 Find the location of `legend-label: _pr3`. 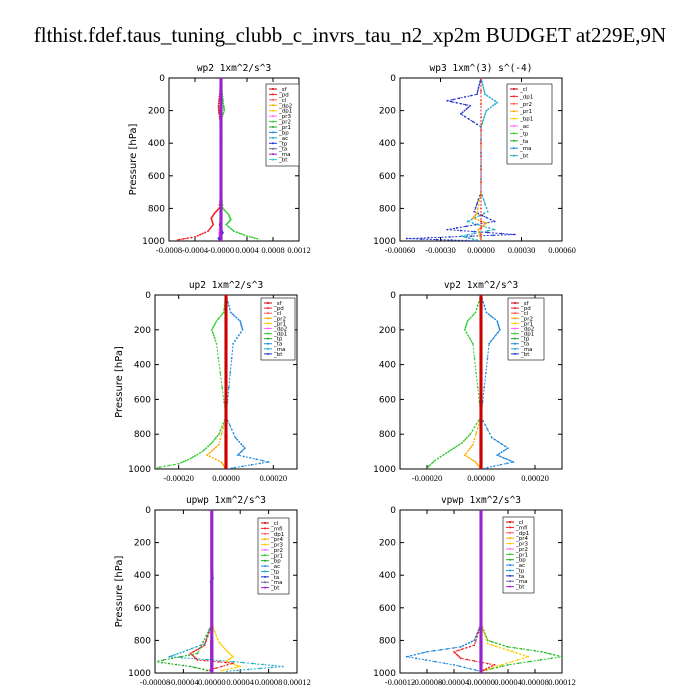

legend-label: _pr3 is located at coordinates (522, 545).